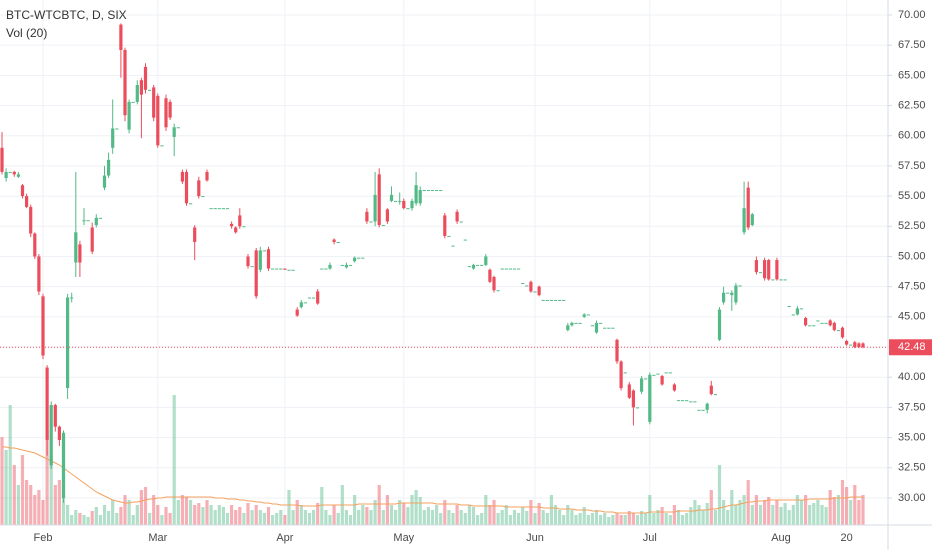  I want to click on x-tick-label: May, so click(403, 538).